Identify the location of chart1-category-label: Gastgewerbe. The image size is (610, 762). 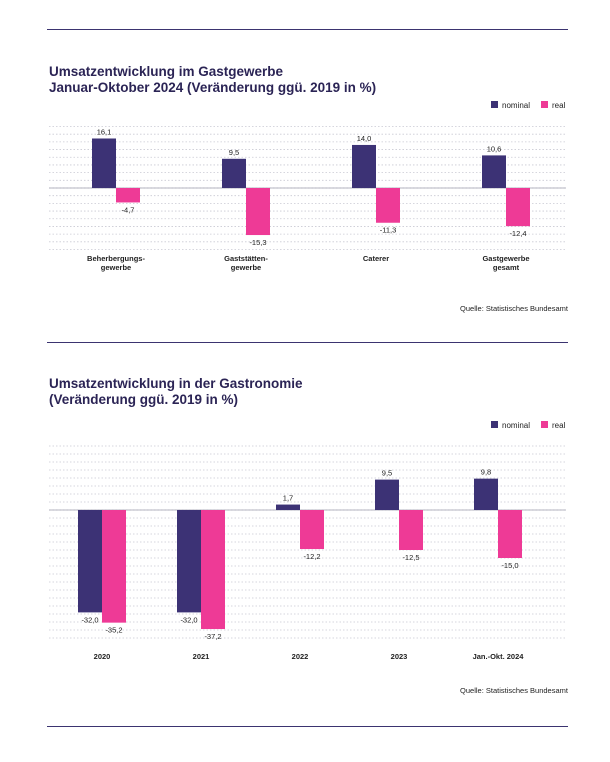
(505, 258).